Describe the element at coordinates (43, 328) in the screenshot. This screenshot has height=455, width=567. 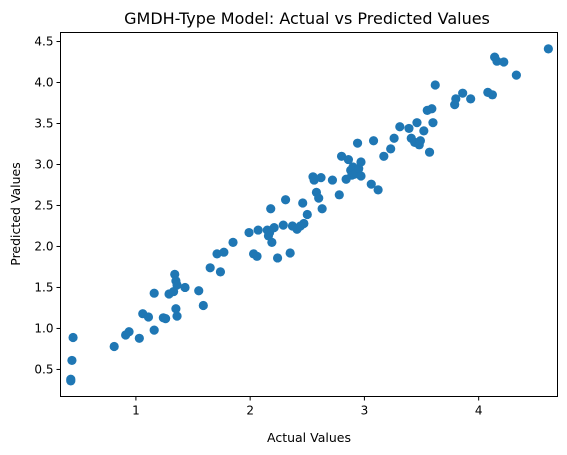
I see `y-tick-label: 1.0` at that location.